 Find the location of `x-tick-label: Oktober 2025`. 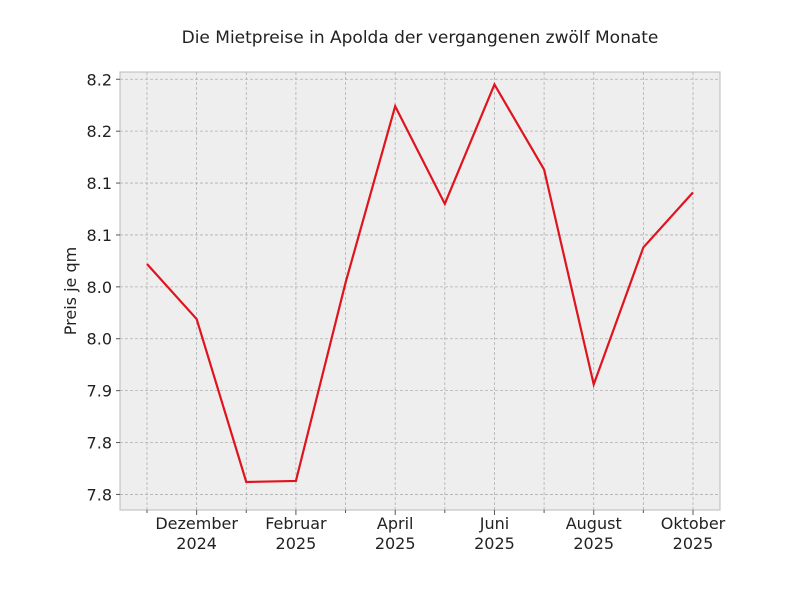

x-tick-label: Oktober 2025 is located at coordinates (693, 533).